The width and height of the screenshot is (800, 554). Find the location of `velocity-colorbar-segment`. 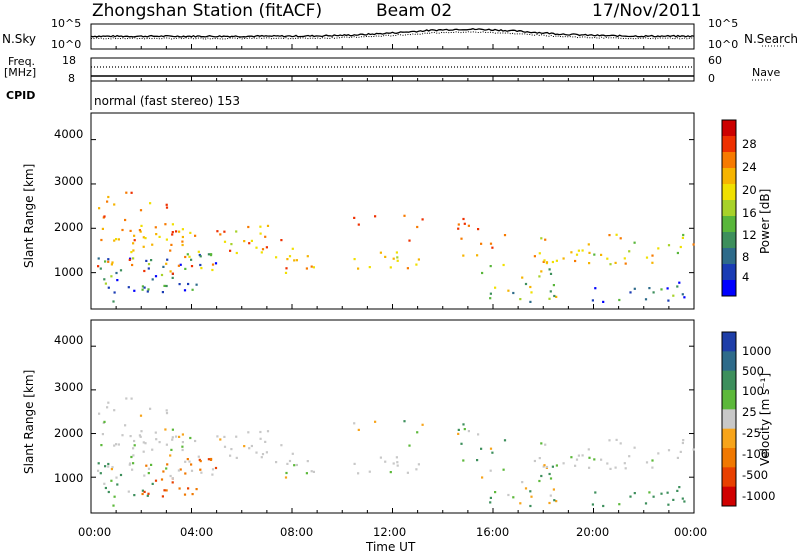

velocity-colorbar-segment is located at coordinates (729, 342).